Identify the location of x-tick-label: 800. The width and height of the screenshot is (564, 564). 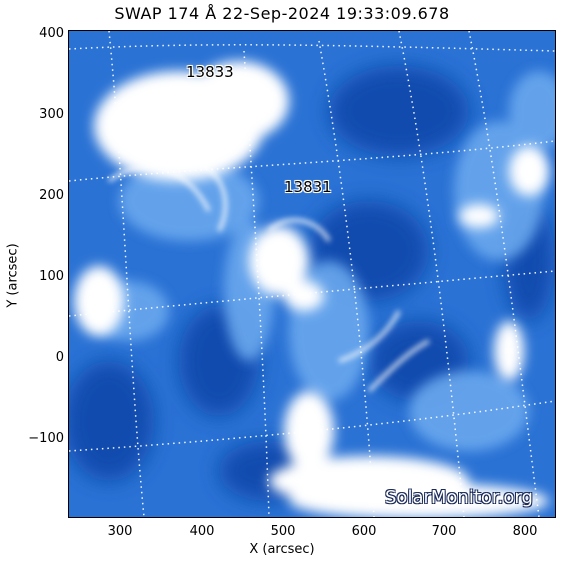
(525, 531).